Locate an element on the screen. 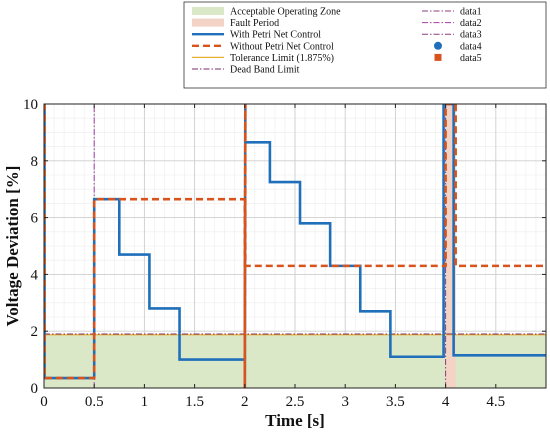 The height and width of the screenshot is (436, 550). legend-entry-data1: data1 is located at coordinates (452, 12).